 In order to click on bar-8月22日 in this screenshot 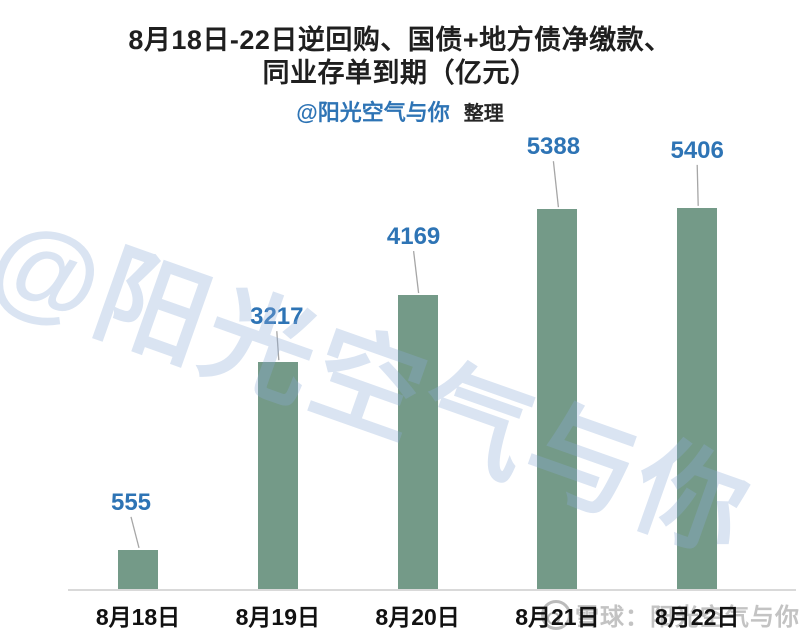, I will do `click(697, 398)`.